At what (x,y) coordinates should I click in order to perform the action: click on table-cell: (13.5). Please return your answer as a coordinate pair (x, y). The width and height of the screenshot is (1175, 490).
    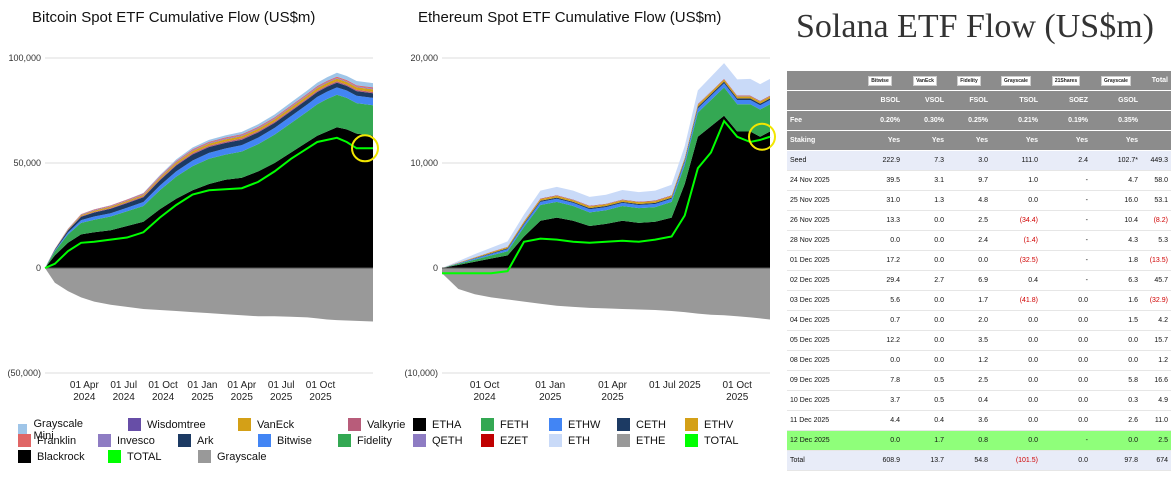
    Looking at the image, I should click on (1156, 260).